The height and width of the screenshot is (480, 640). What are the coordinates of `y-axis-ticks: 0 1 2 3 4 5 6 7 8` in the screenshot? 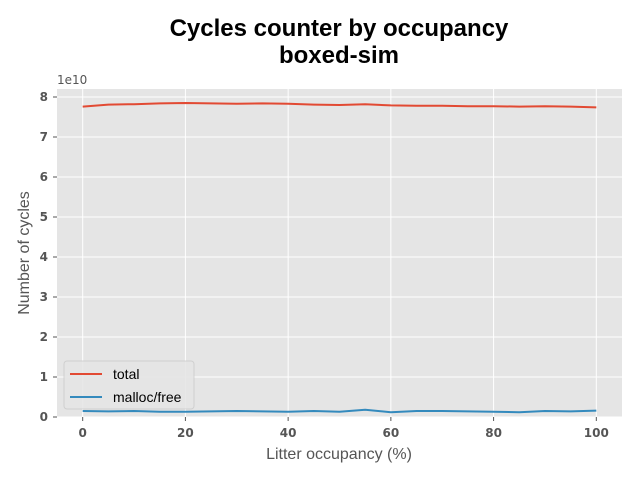 It's located at (48, 257).